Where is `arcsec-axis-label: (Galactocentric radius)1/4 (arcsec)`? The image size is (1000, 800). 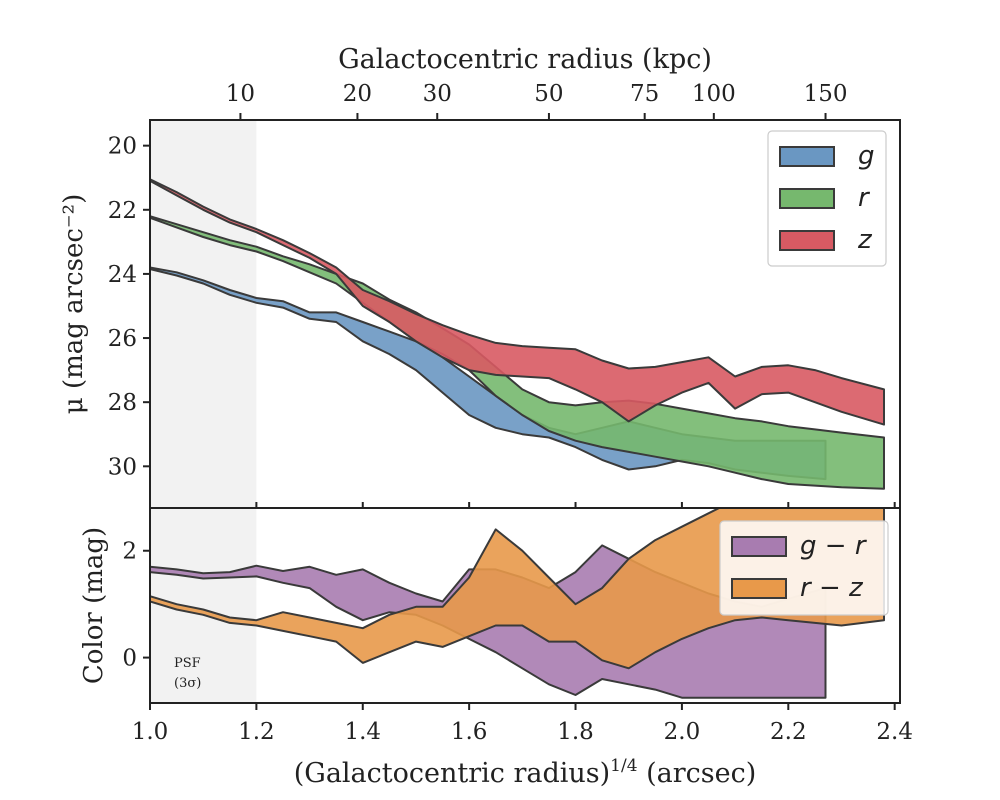 arcsec-axis-label: (Galactocentric radius)1/4 (arcsec) is located at coordinates (525, 772).